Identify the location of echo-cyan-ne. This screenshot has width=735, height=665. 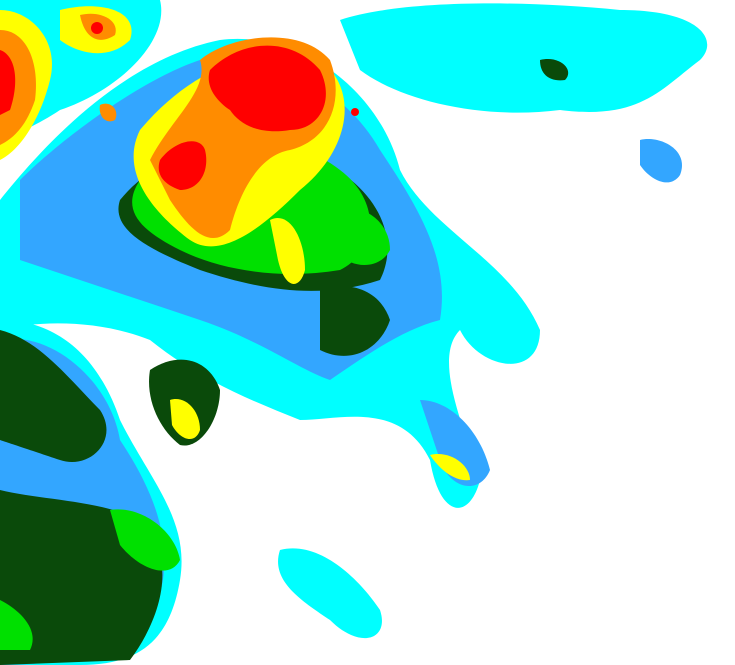
(524, 58).